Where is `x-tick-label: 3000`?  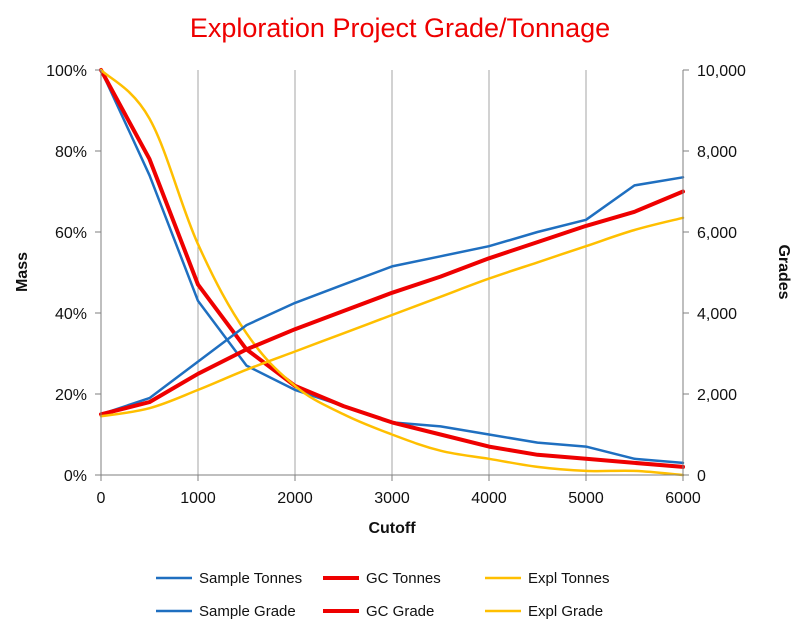
x-tick-label: 3000 is located at coordinates (392, 498).